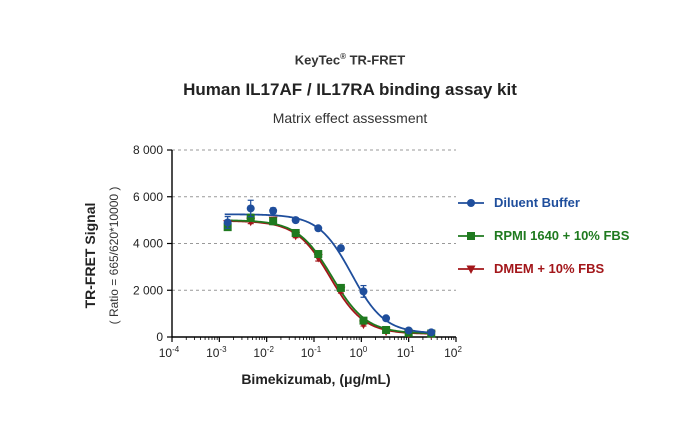 The image size is (700, 446). I want to click on legend-item: DMEM + 10% FBS, so click(542, 268).